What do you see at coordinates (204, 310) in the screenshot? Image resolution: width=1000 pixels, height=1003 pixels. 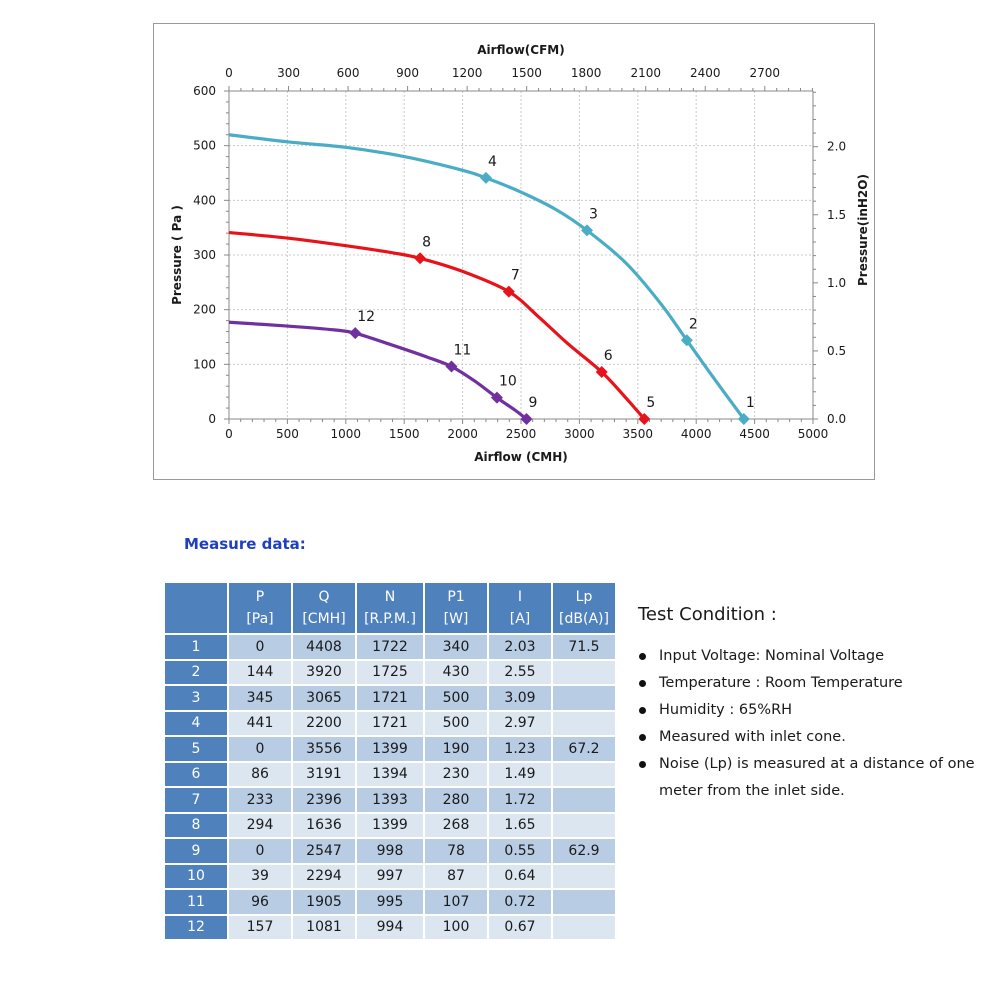 I see `y-tick-label: 200` at bounding box center [204, 310].